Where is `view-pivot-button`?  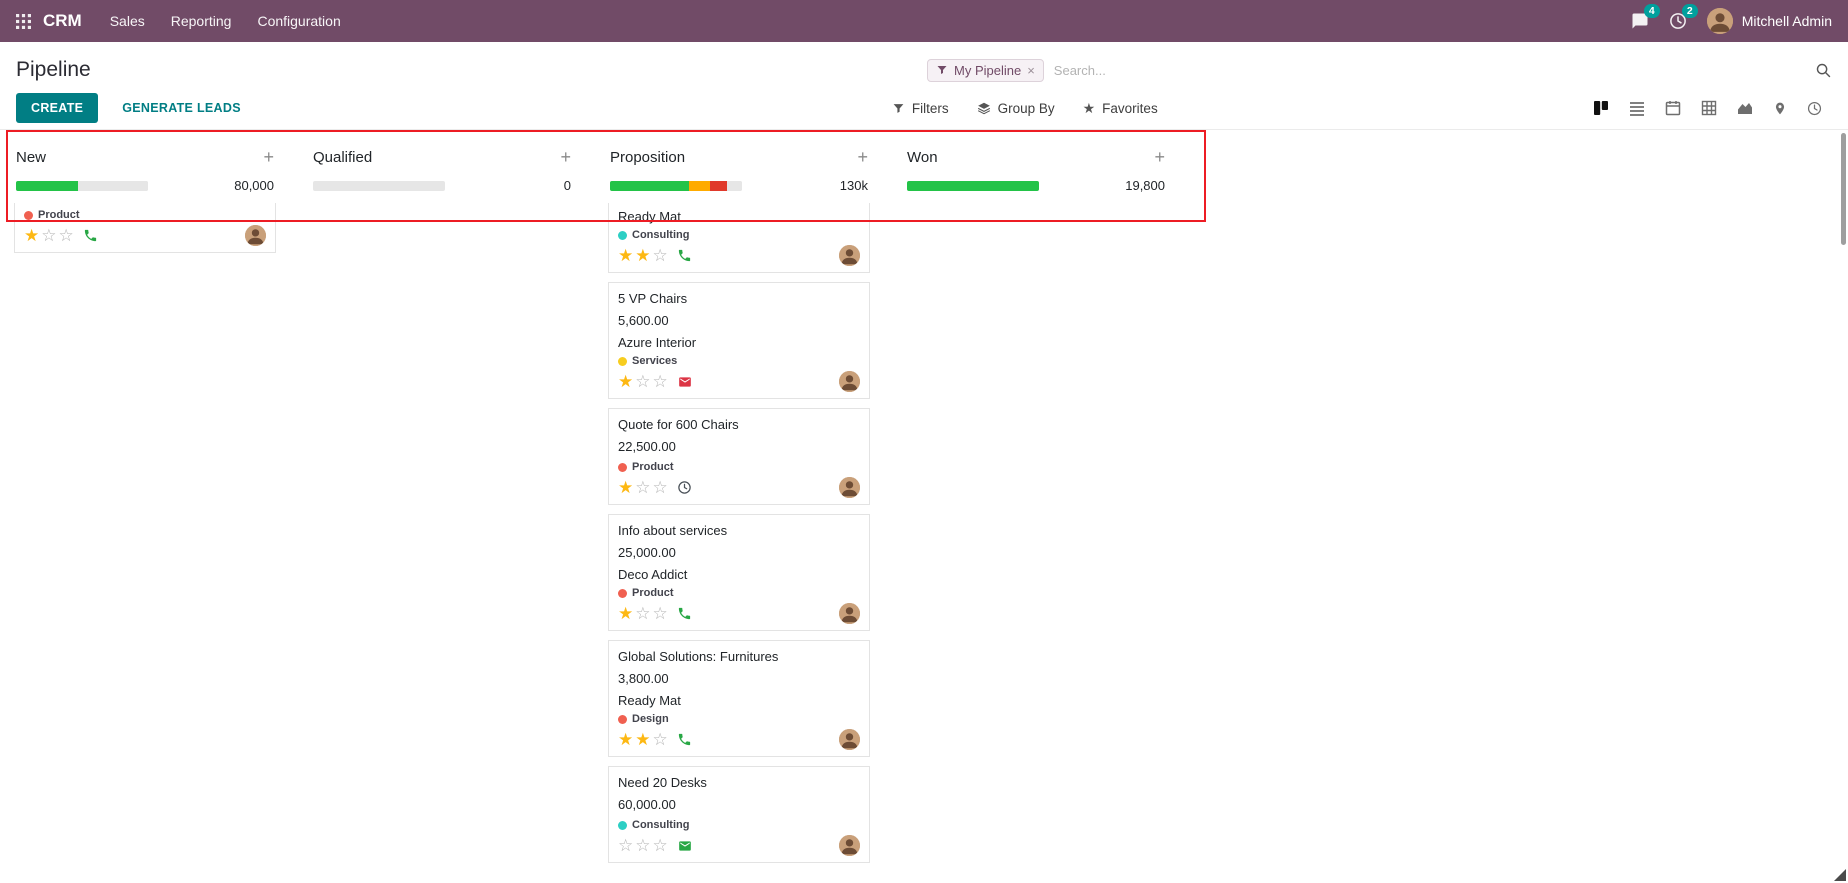 view-pivot-button is located at coordinates (1709, 108).